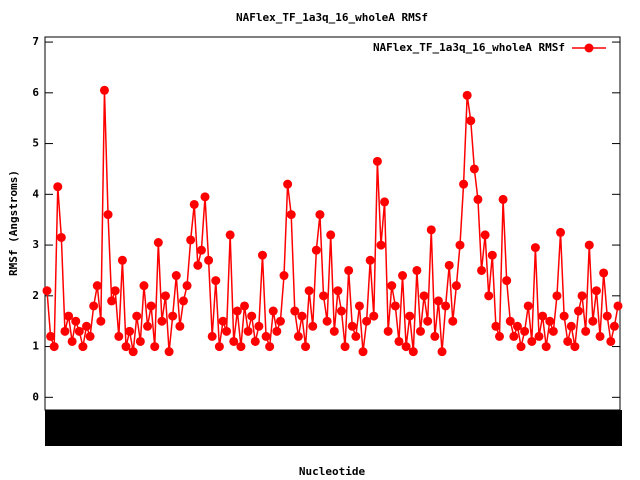 This screenshot has width=640, height=480. I want to click on y-tick-label: 1, so click(35, 346).